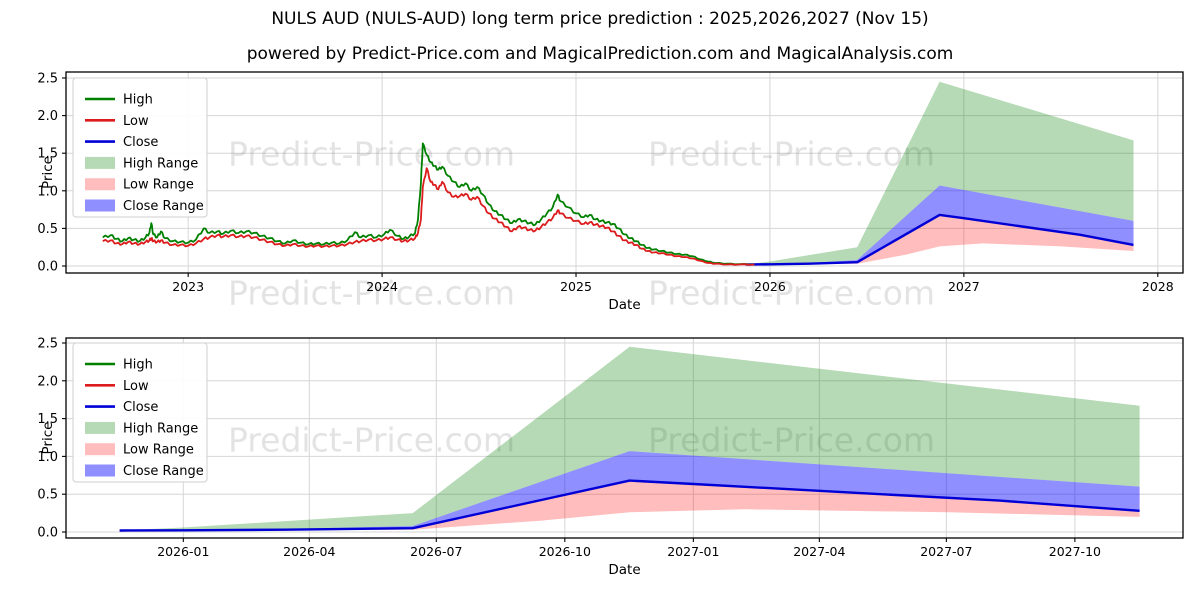 The image size is (1200, 600). What do you see at coordinates (309, 551) in the screenshot?
I see `x-tick-label: 2026-04` at bounding box center [309, 551].